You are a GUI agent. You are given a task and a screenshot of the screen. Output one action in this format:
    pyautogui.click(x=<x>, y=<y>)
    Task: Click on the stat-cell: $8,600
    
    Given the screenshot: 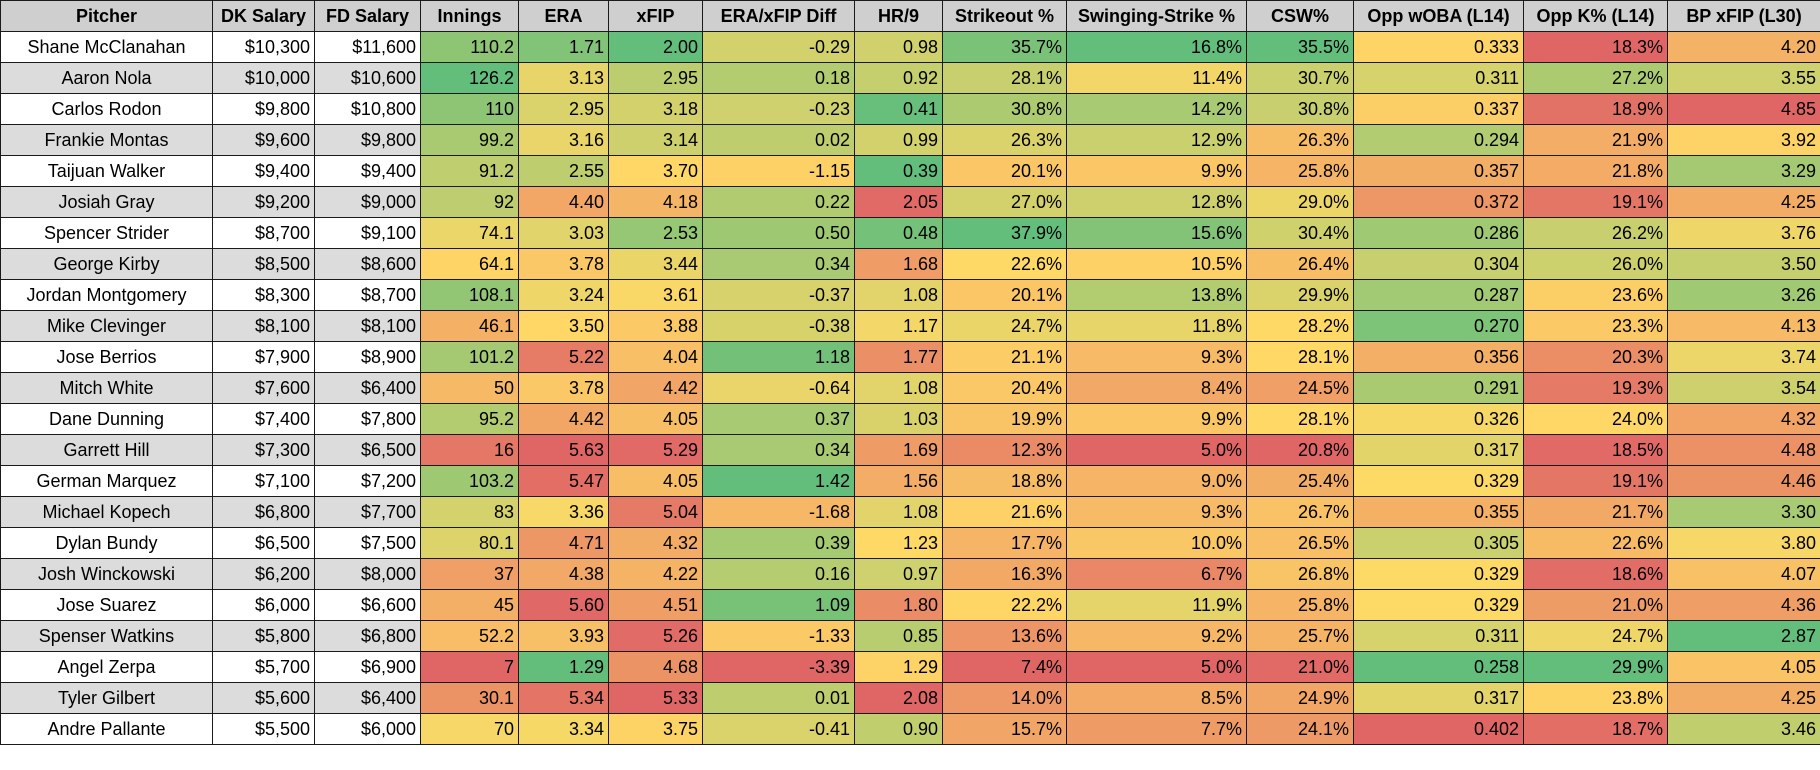 What is the action you would take?
    pyautogui.click(x=367, y=264)
    